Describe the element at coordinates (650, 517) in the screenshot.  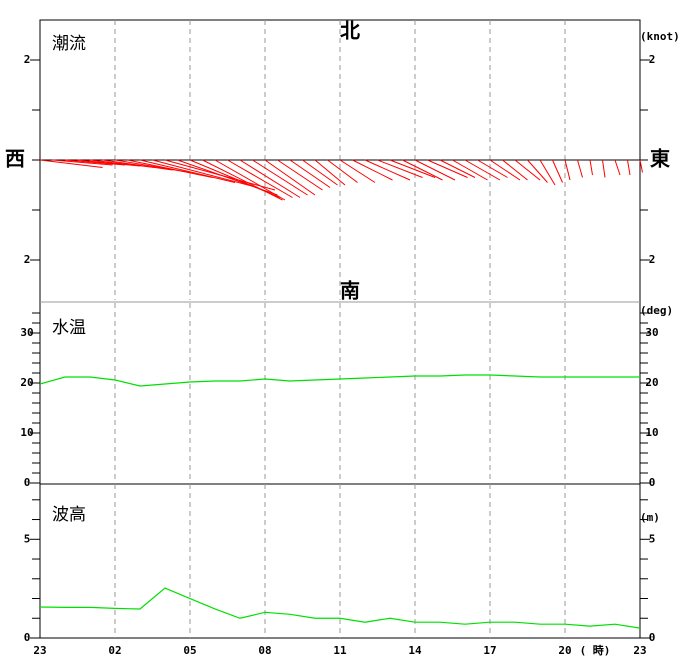
I see `unit-label: (m)` at that location.